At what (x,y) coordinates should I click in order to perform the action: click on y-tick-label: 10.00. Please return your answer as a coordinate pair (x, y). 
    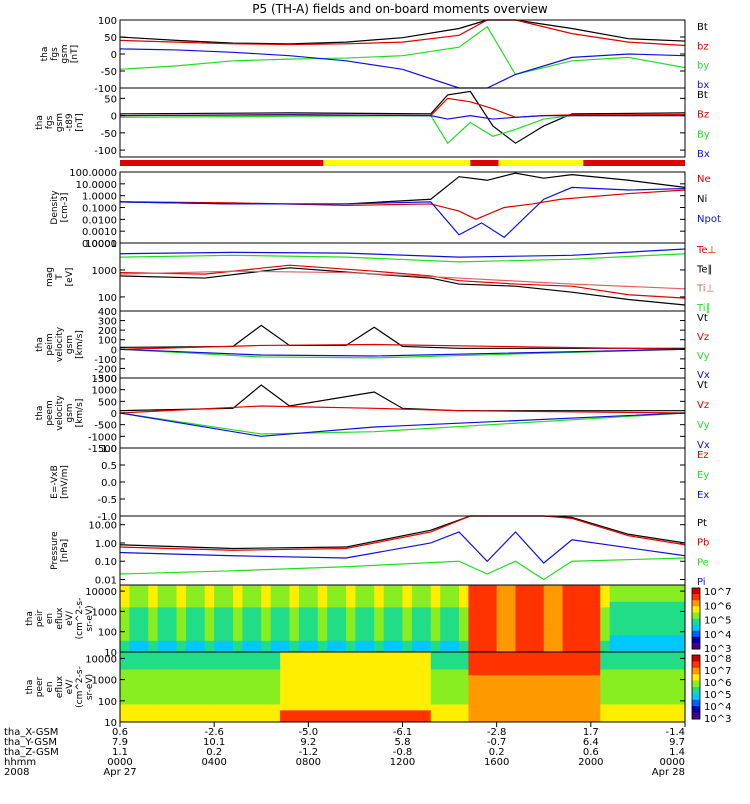
    Looking at the image, I should click on (102, 526).